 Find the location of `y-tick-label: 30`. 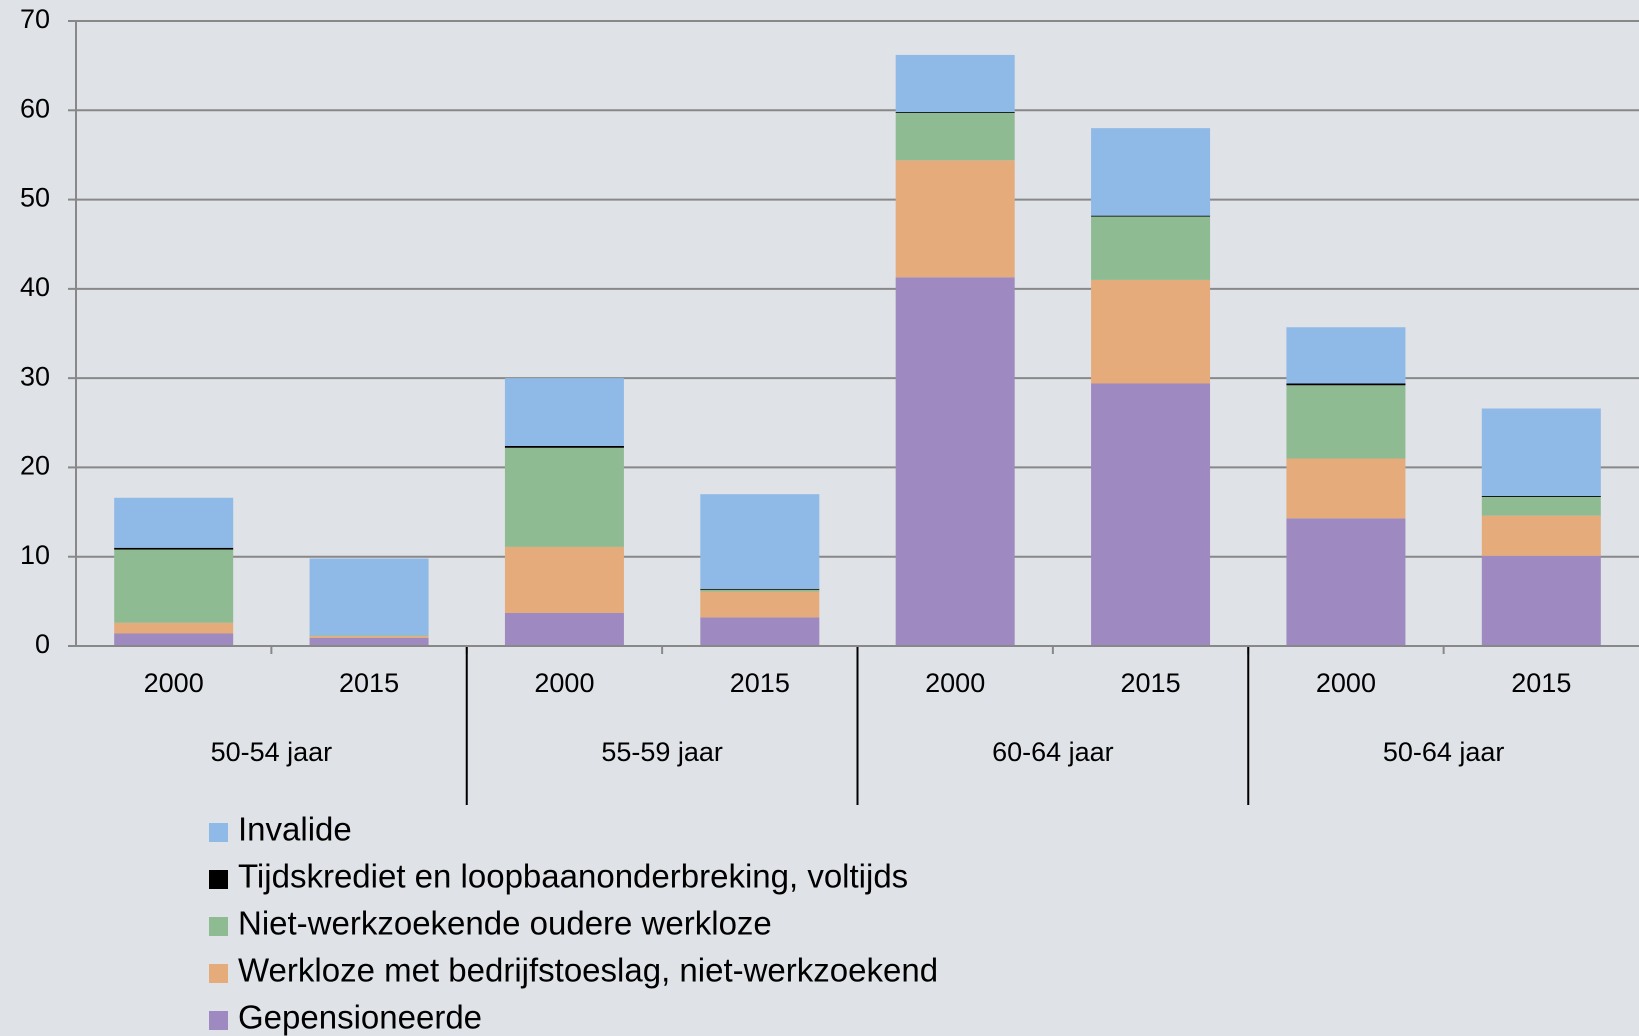

y-tick-label: 30 is located at coordinates (35, 376).